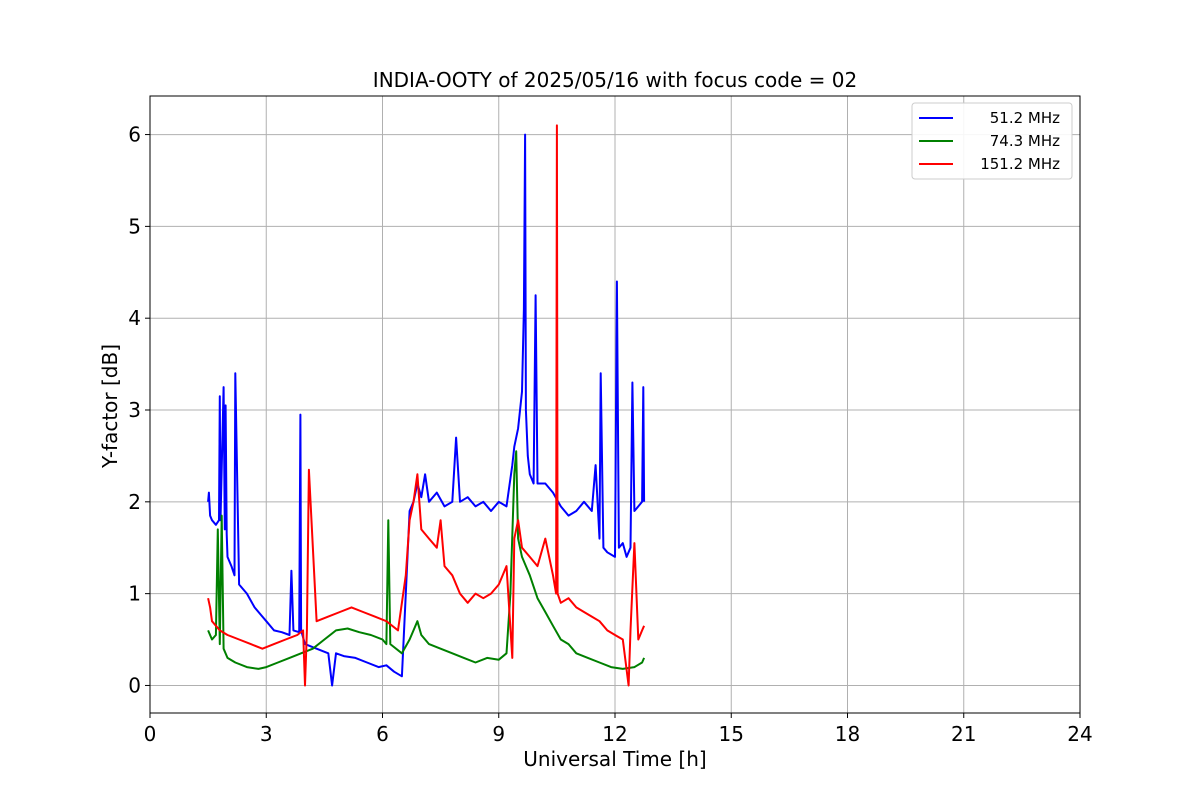  Describe the element at coordinates (847, 734) in the screenshot. I see `x-tick-label: 18` at that location.